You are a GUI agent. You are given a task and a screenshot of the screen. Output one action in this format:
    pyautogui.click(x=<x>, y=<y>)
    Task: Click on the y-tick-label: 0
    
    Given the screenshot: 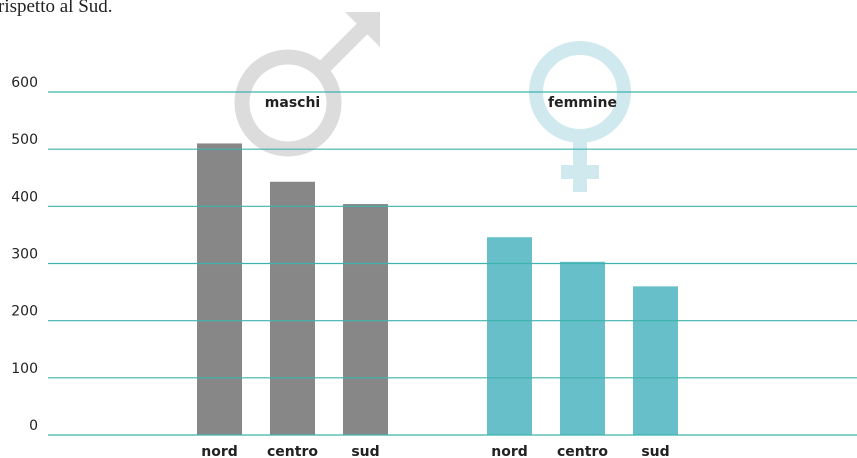 What is the action you would take?
    pyautogui.click(x=33, y=426)
    